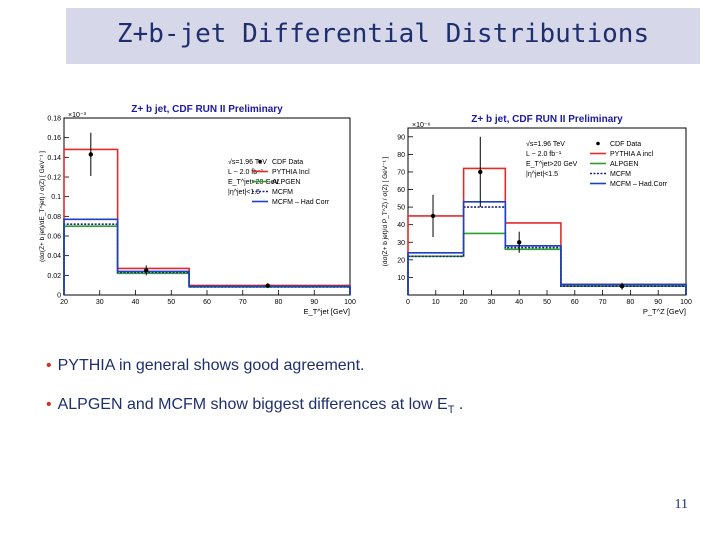 This screenshot has height=540, width=720. What do you see at coordinates (327, 311) in the screenshot?
I see `x-axis-label: E_T^jet [GeV]` at bounding box center [327, 311].